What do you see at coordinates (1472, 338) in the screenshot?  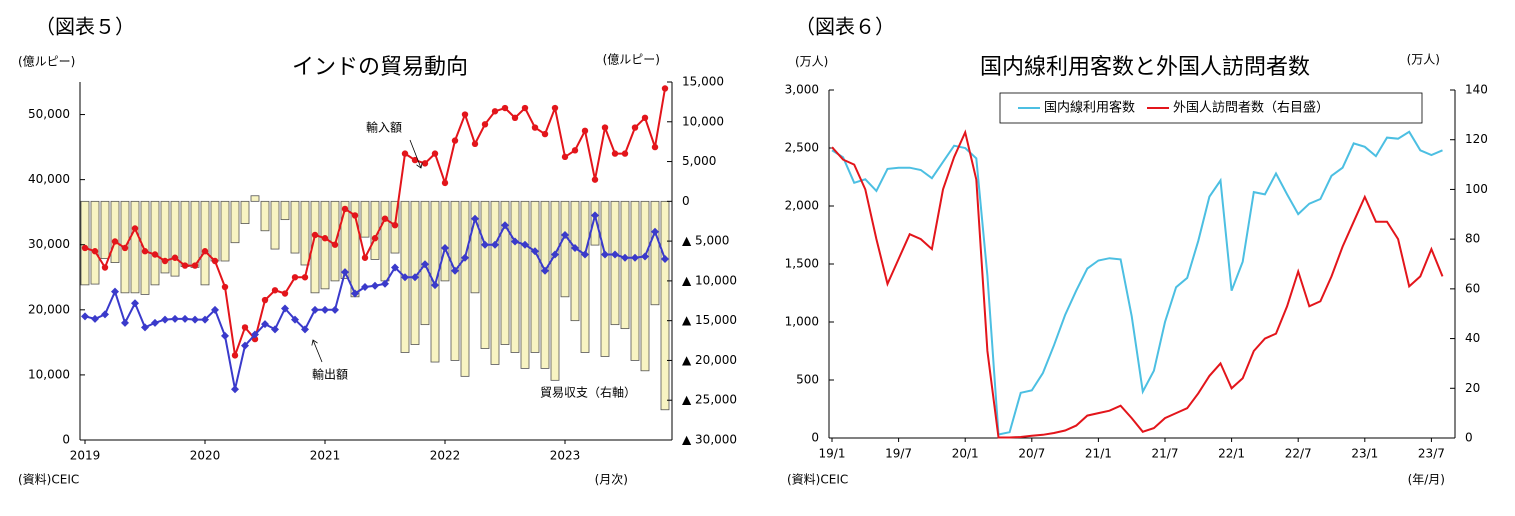 I see `y2-tick-label: 40` at bounding box center [1472, 338].